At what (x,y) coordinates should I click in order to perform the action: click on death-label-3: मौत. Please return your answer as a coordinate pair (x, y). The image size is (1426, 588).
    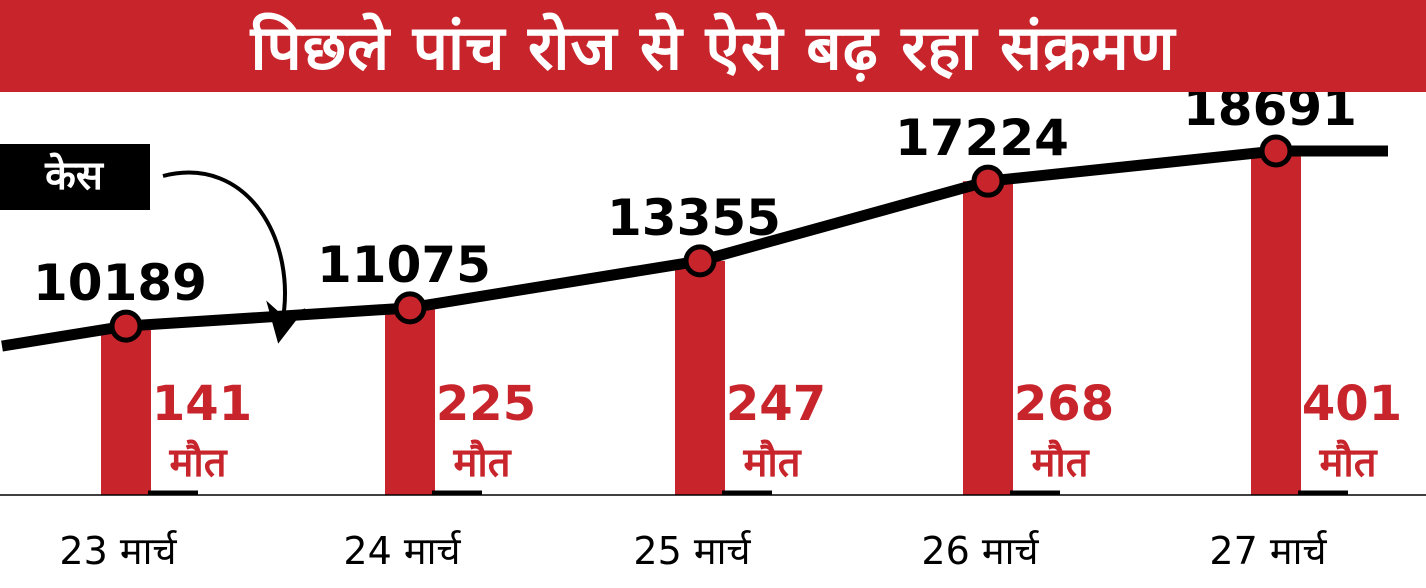
    Looking at the image, I should click on (771, 462).